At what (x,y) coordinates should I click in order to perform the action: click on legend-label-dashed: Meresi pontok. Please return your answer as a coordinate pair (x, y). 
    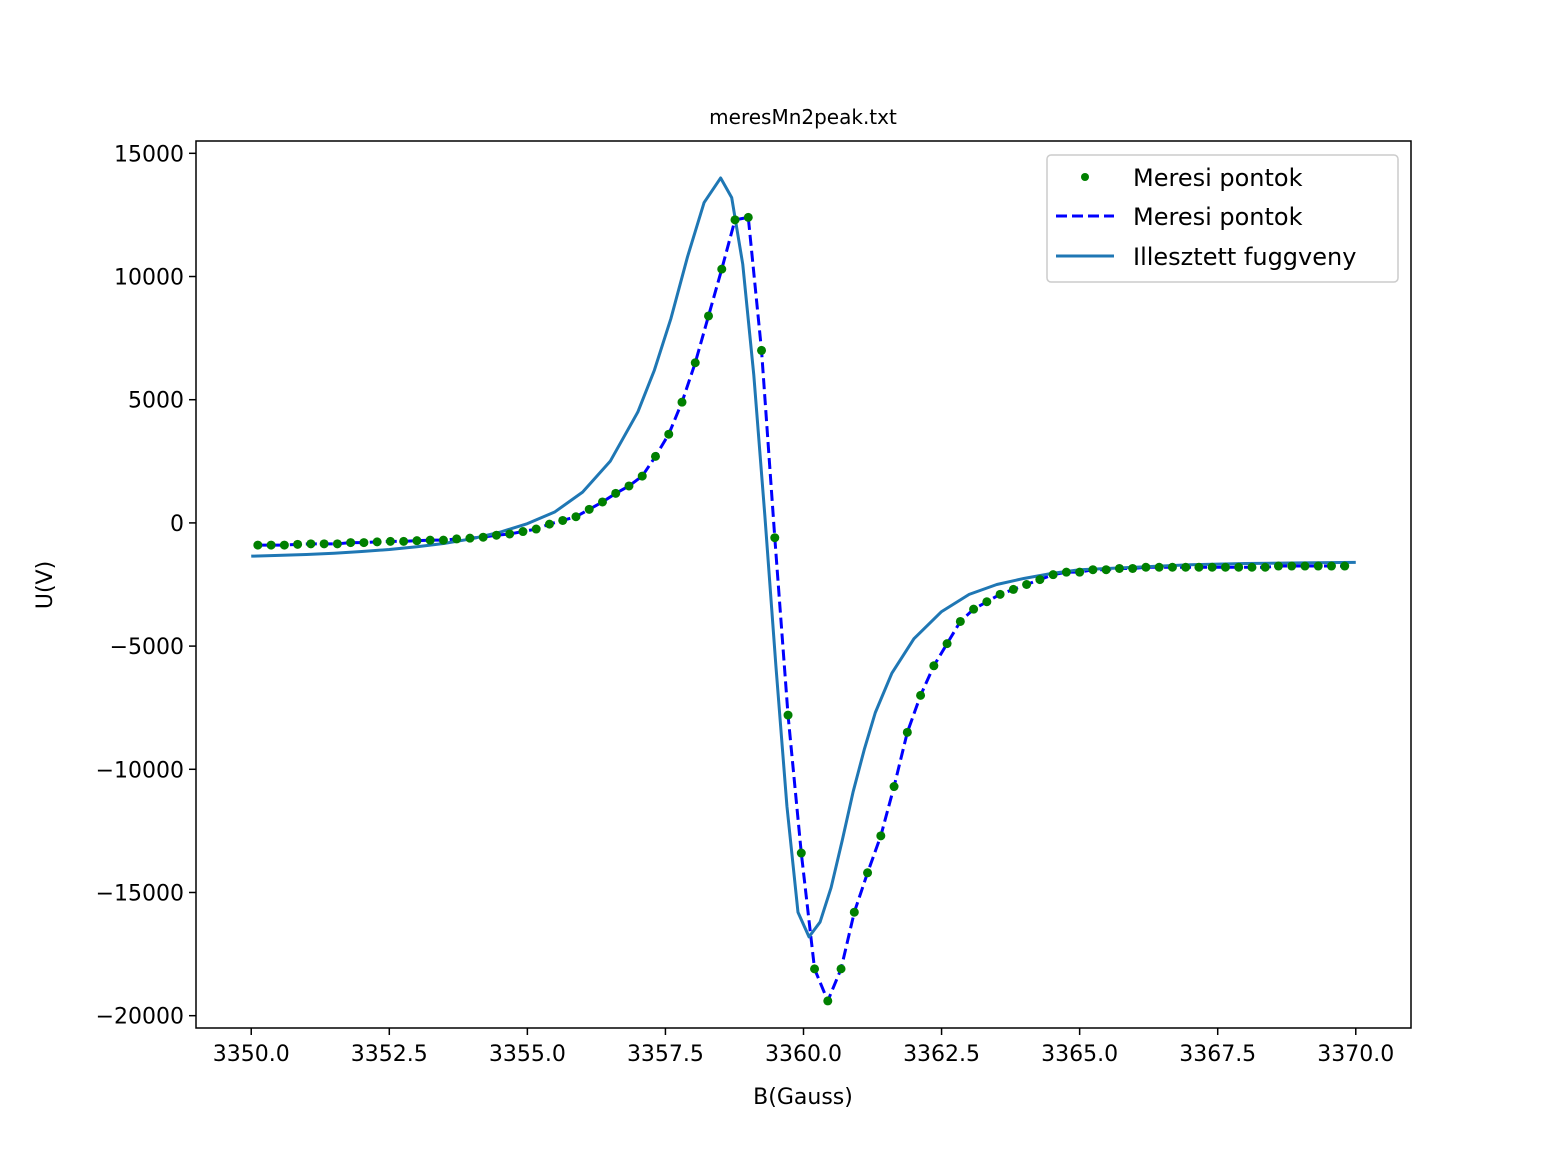
    Looking at the image, I should click on (1218, 217).